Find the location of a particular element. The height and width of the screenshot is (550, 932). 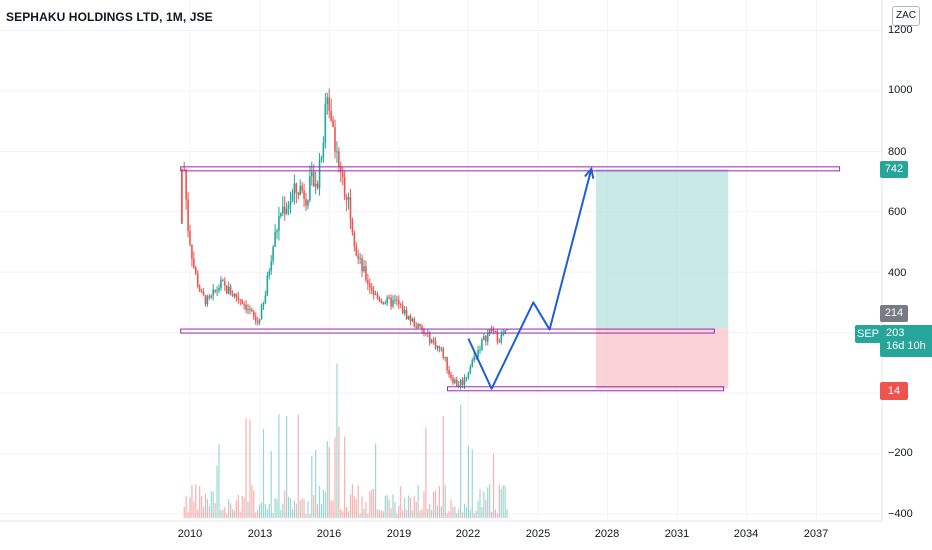

x-tick-label: 2037 is located at coordinates (816, 534).